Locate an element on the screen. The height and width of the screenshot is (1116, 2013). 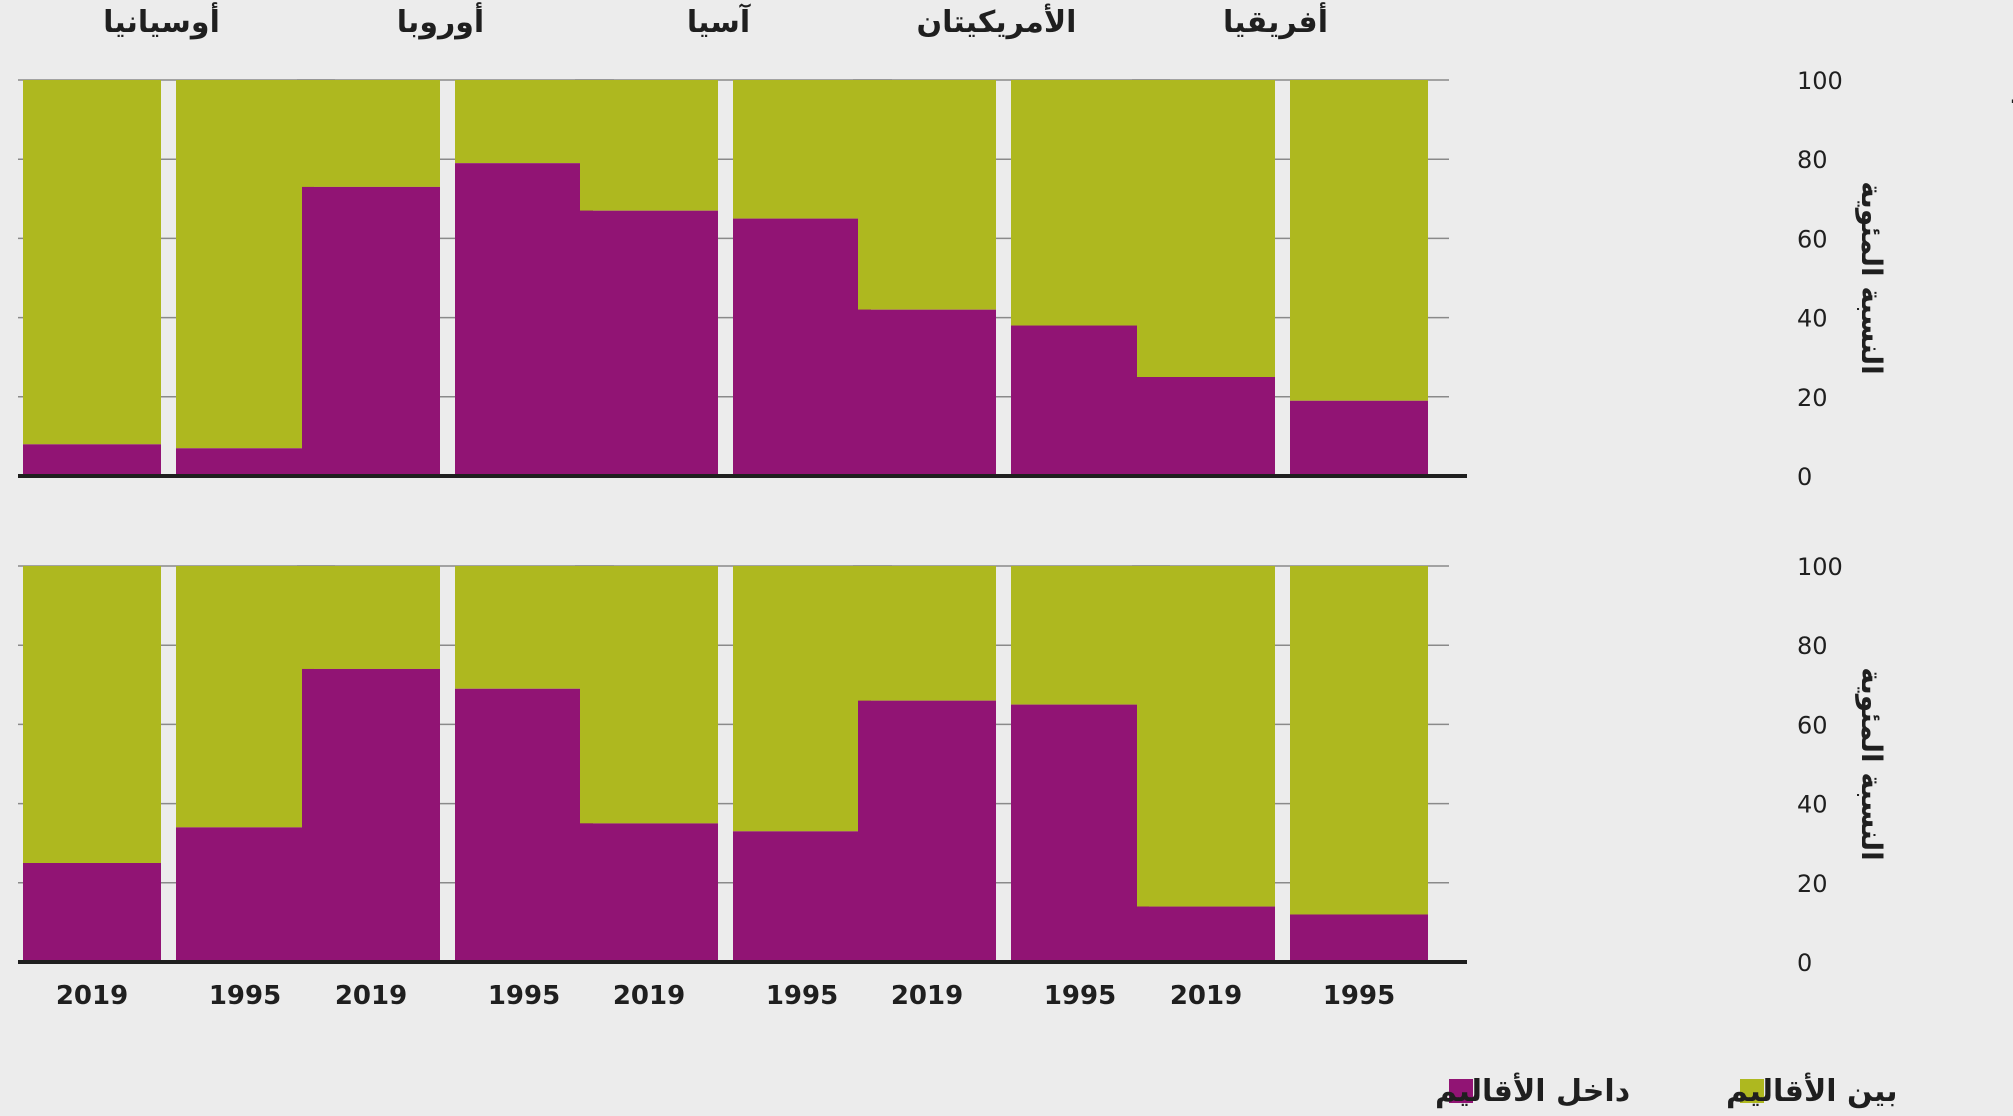
legend: داخل الأقاليم بين الأقاليم is located at coordinates (1666, 1090).